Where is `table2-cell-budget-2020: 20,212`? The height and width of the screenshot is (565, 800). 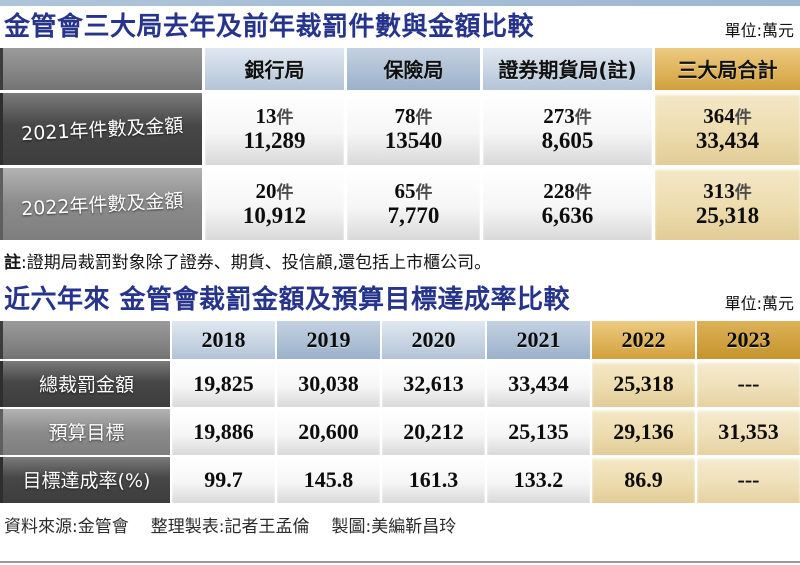 table2-cell-budget-2020: 20,212 is located at coordinates (433, 431).